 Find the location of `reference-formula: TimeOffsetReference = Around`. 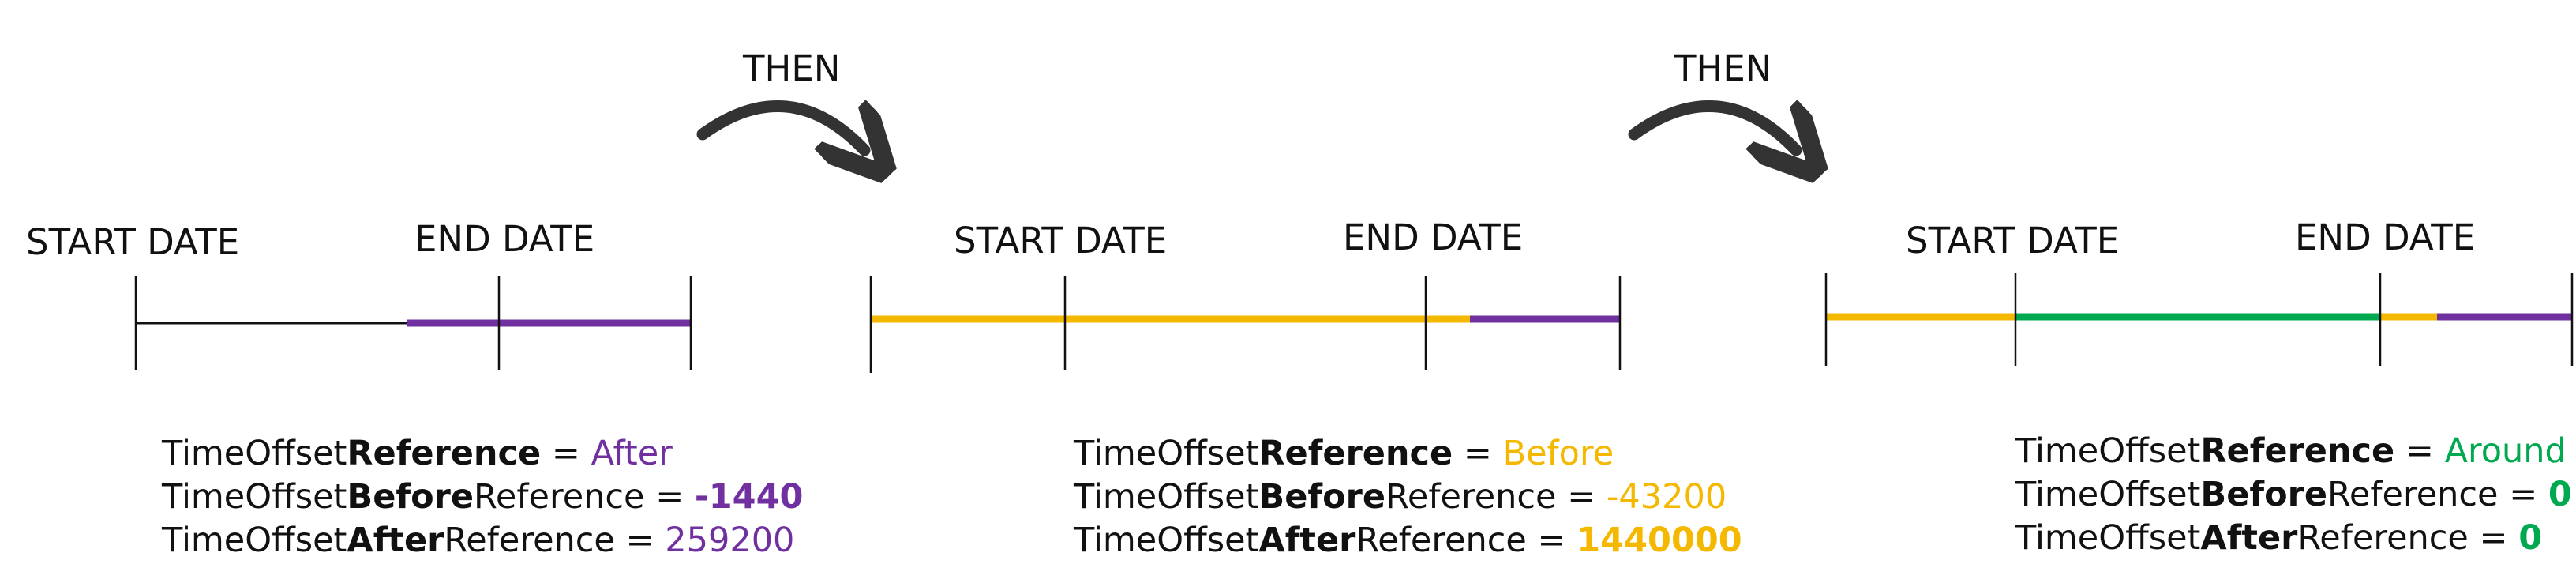

reference-formula: TimeOffsetReference = Around is located at coordinates (2291, 451).